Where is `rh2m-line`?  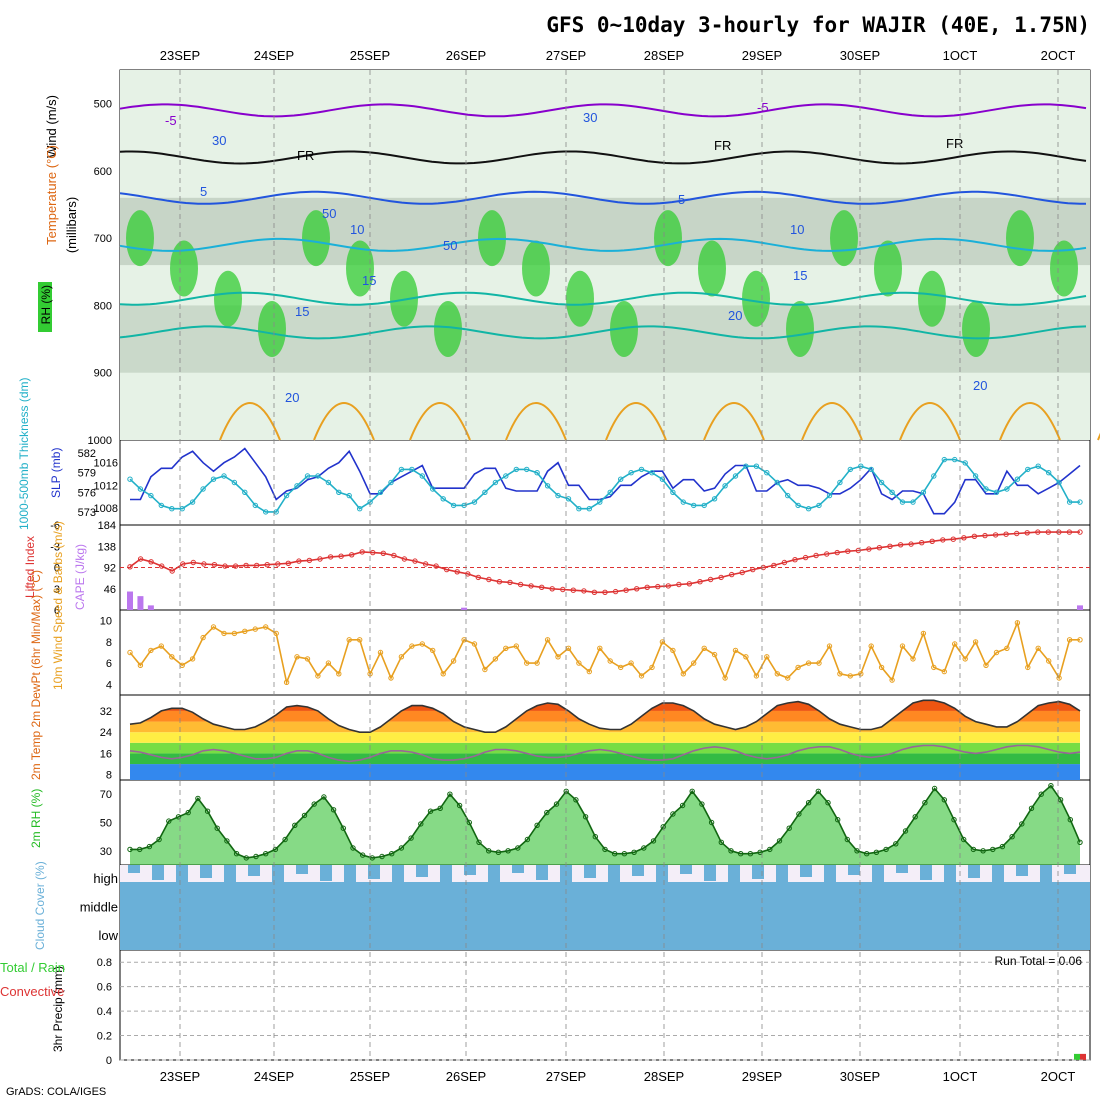 rh2m-line is located at coordinates (605, 821).